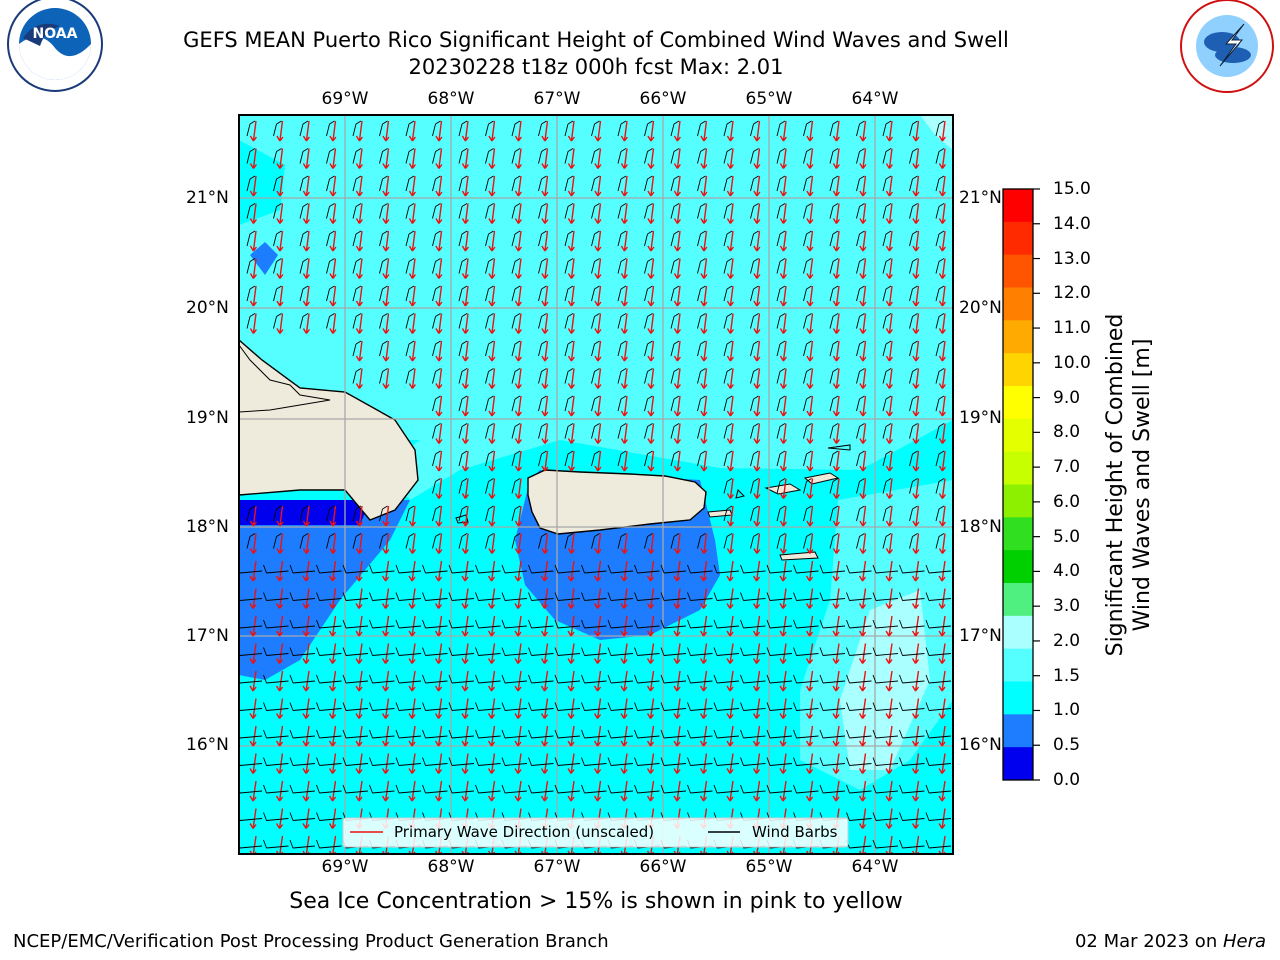 The width and height of the screenshot is (1280, 960). What do you see at coordinates (795, 832) in the screenshot?
I see `wind-barb-legend-label: Wind Barbs` at bounding box center [795, 832].